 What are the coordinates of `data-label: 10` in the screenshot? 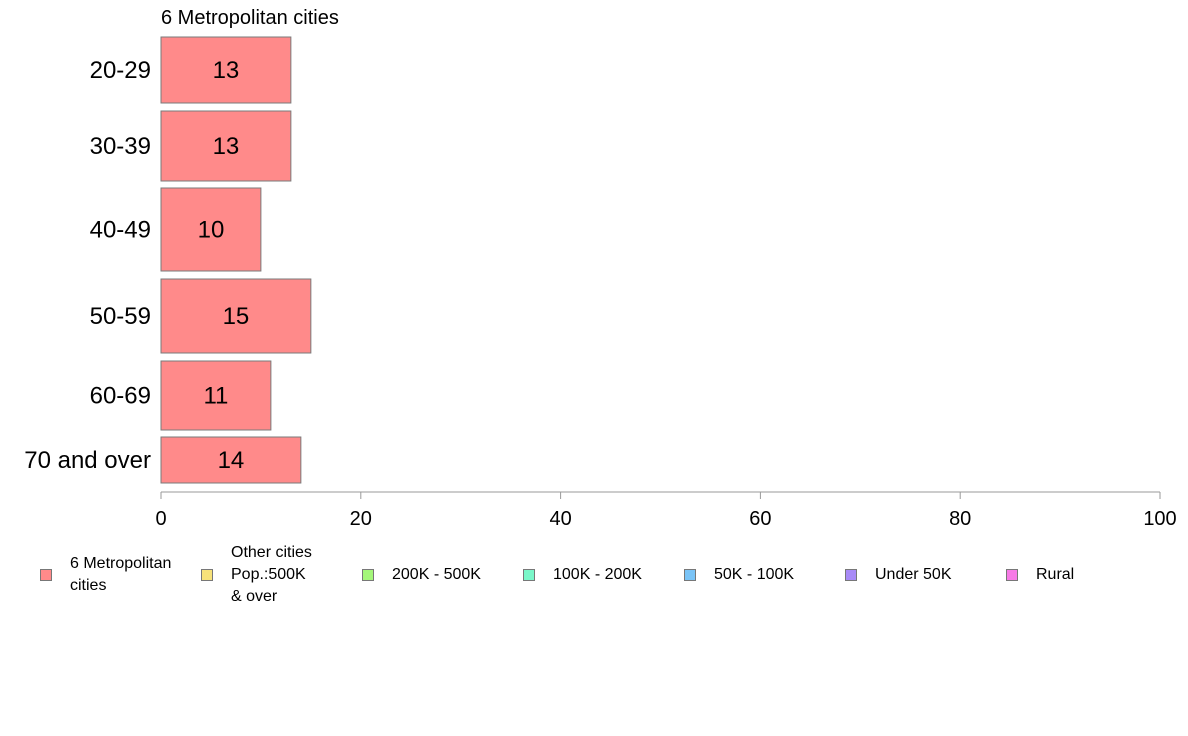 It's located at (211, 230).